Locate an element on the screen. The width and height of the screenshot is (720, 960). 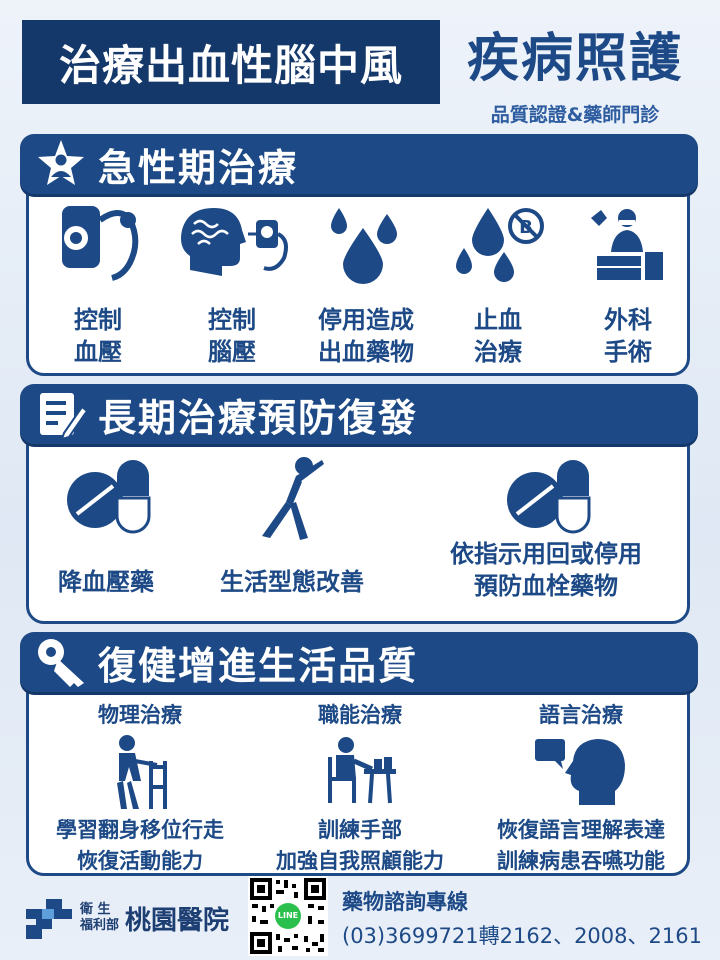
item-speech-therapy: 語言治療 恢復語言理解表達 訓練病患吞嚥功能 is located at coordinates (581, 788).